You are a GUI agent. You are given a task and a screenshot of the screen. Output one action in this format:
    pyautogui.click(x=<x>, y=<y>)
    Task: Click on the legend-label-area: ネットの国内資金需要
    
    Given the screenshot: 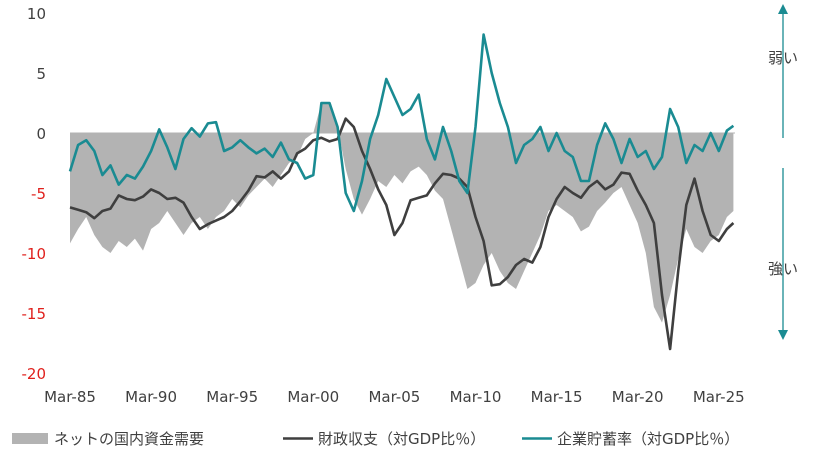 What is the action you would take?
    pyautogui.click(x=129, y=439)
    